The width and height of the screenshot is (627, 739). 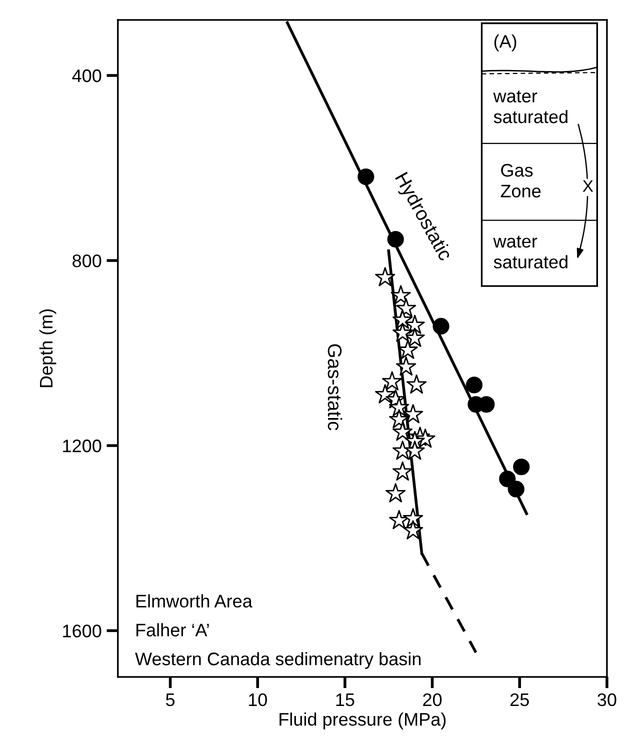 I want to click on annotation: Elmworth Area, so click(x=194, y=601).